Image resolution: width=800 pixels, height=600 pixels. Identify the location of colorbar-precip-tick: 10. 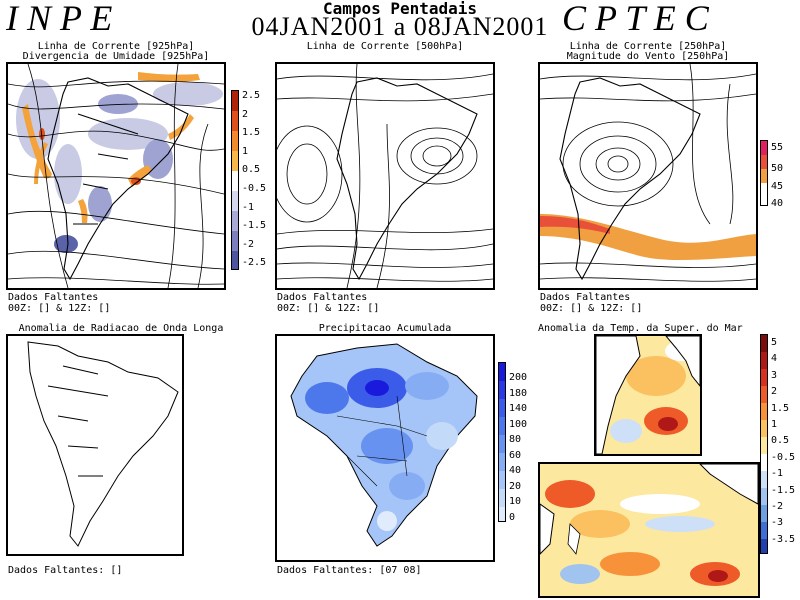
(515, 501).